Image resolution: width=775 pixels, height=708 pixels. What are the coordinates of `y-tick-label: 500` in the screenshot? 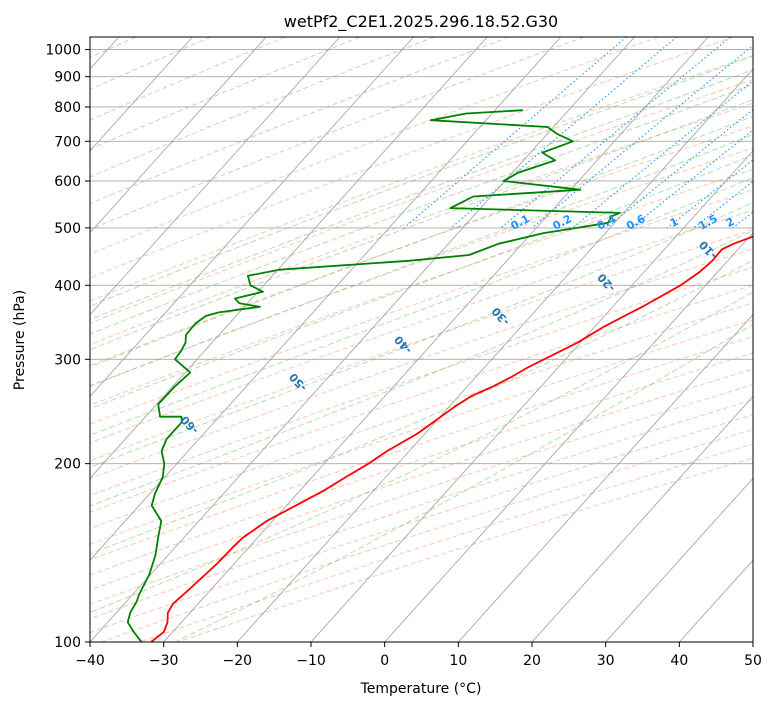 It's located at (67, 229).